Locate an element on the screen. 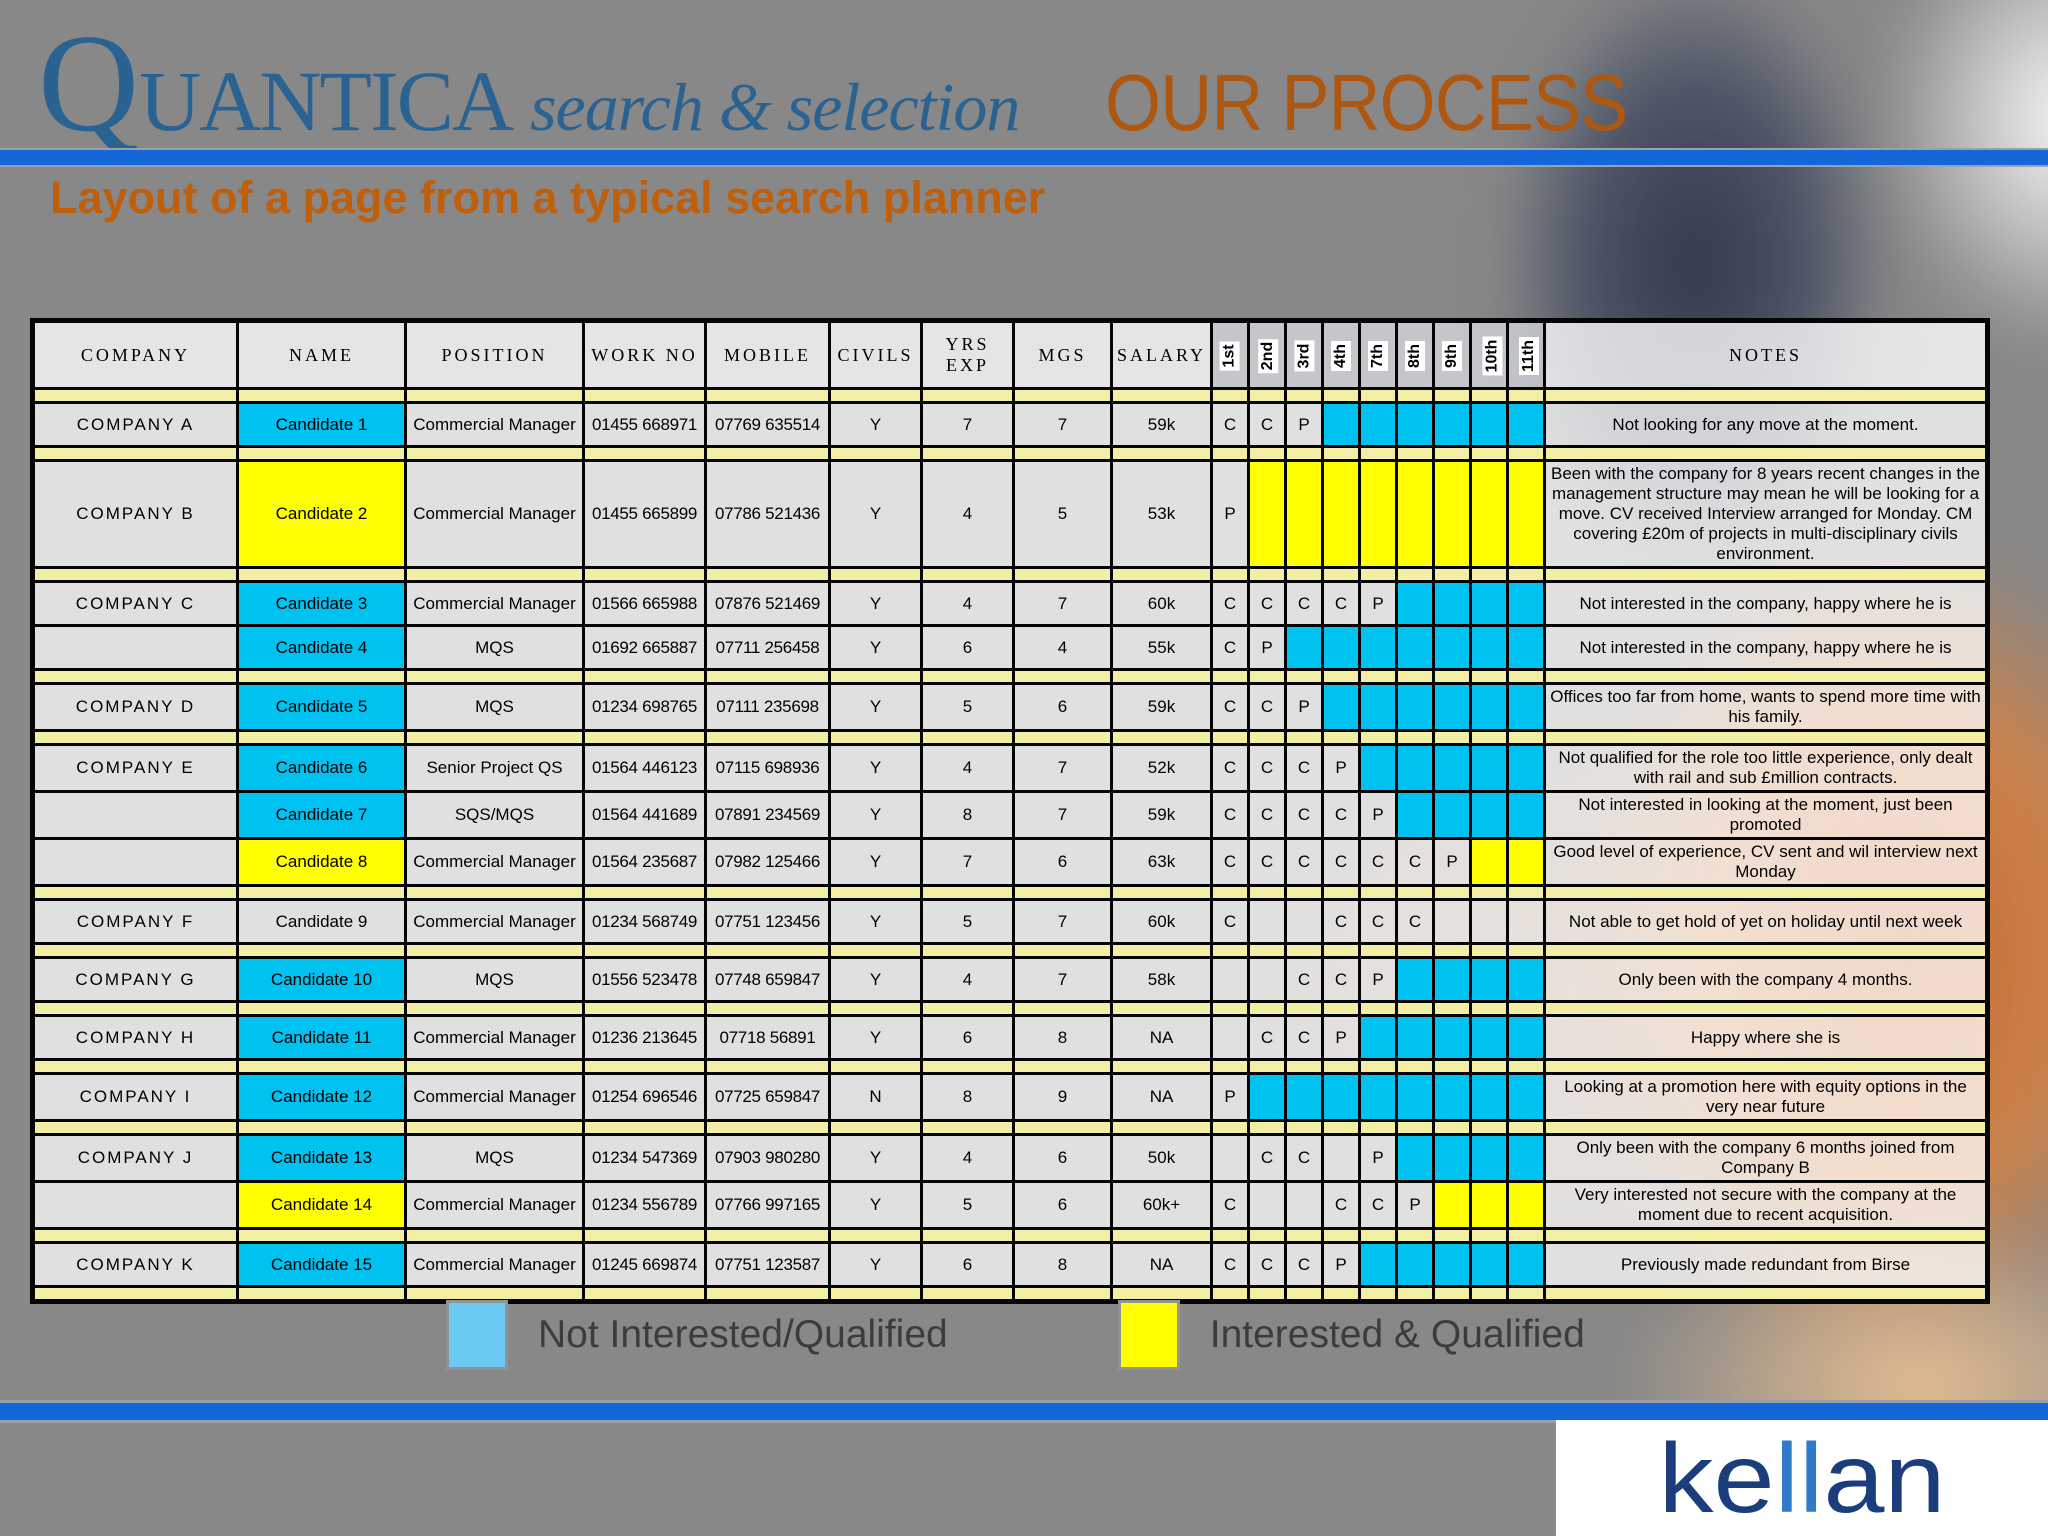 The width and height of the screenshot is (2048, 1536). column-header-7th: 7th is located at coordinates (1378, 354).